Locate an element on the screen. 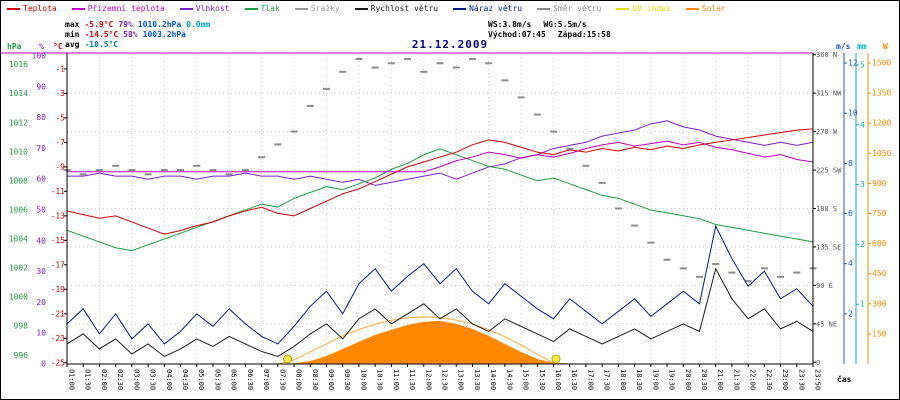 Image resolution: width=900 pixels, height=400 pixels. svg-text: 5 is located at coordinates (862, 64).